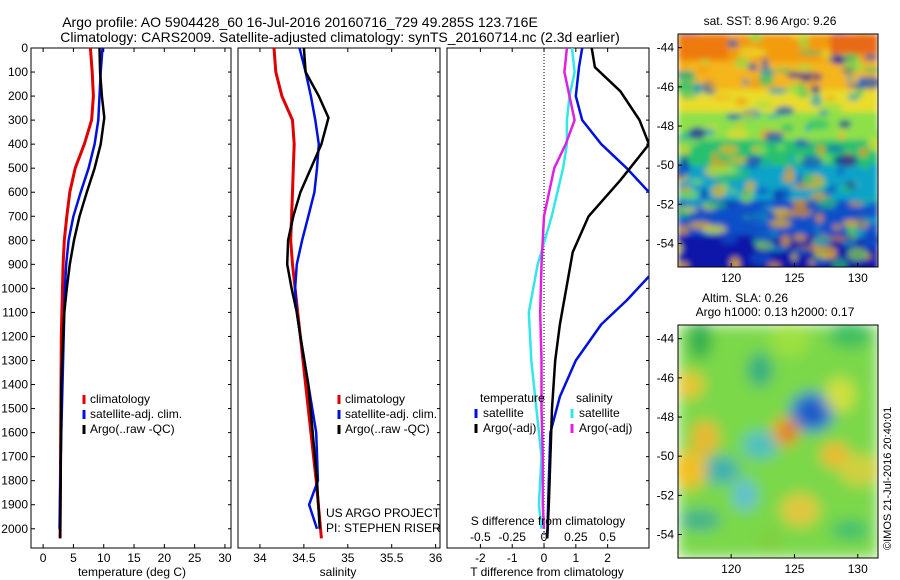 This screenshot has height=580, width=900. What do you see at coordinates (14, 385) in the screenshot?
I see `depth-tick-label: 1400` at bounding box center [14, 385].